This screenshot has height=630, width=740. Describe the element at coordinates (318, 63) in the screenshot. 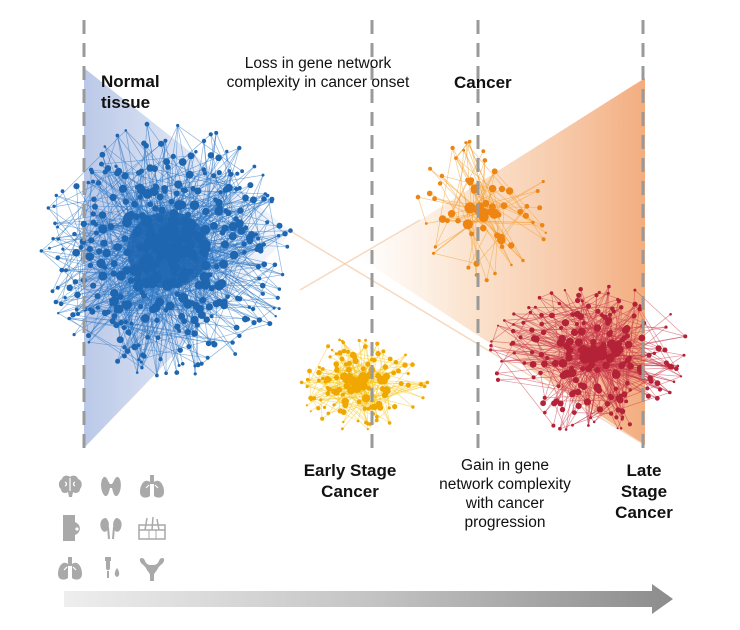

I see `loss-complexity-label-line1: Loss in gene network` at that location.